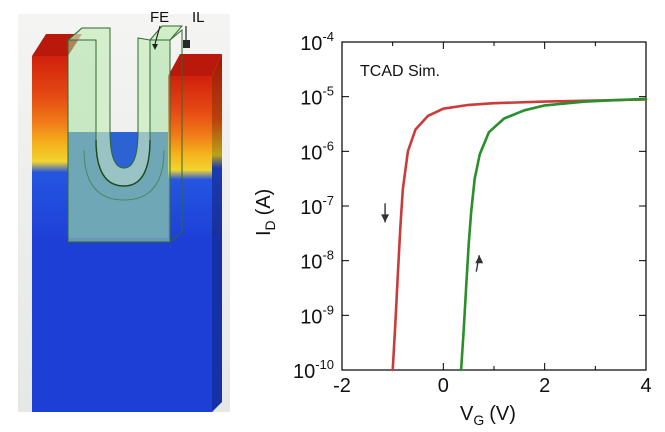  Describe the element at coordinates (400, 71) in the screenshot. I see `annotation-tcad: TCAD Sim.` at that location.